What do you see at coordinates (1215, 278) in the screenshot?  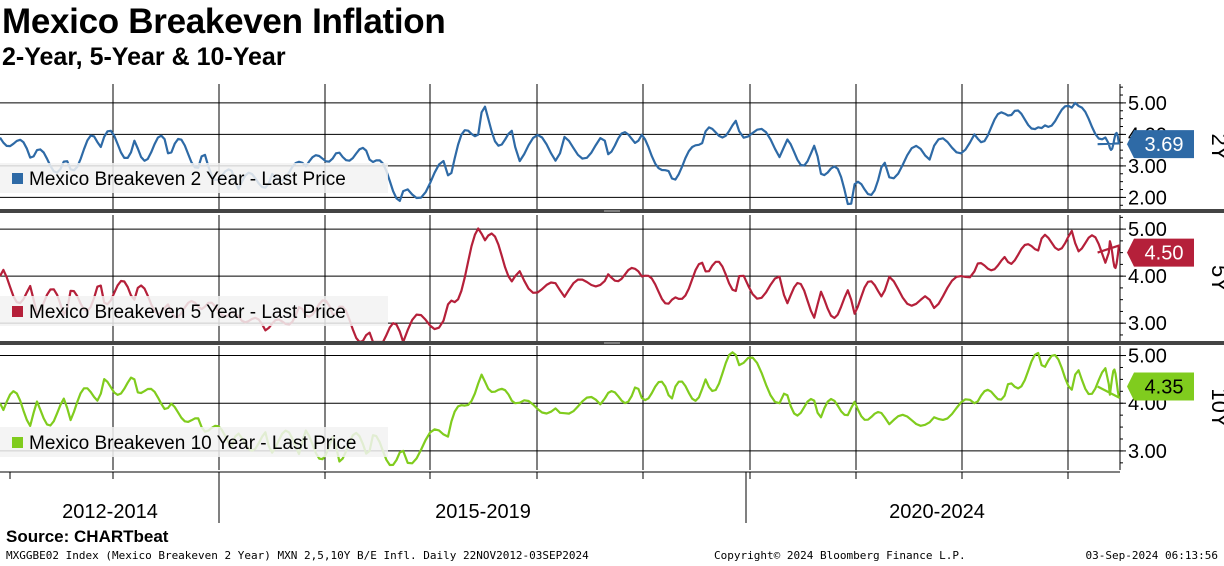 I see `series-name-5Y: 5Y` at bounding box center [1215, 278].